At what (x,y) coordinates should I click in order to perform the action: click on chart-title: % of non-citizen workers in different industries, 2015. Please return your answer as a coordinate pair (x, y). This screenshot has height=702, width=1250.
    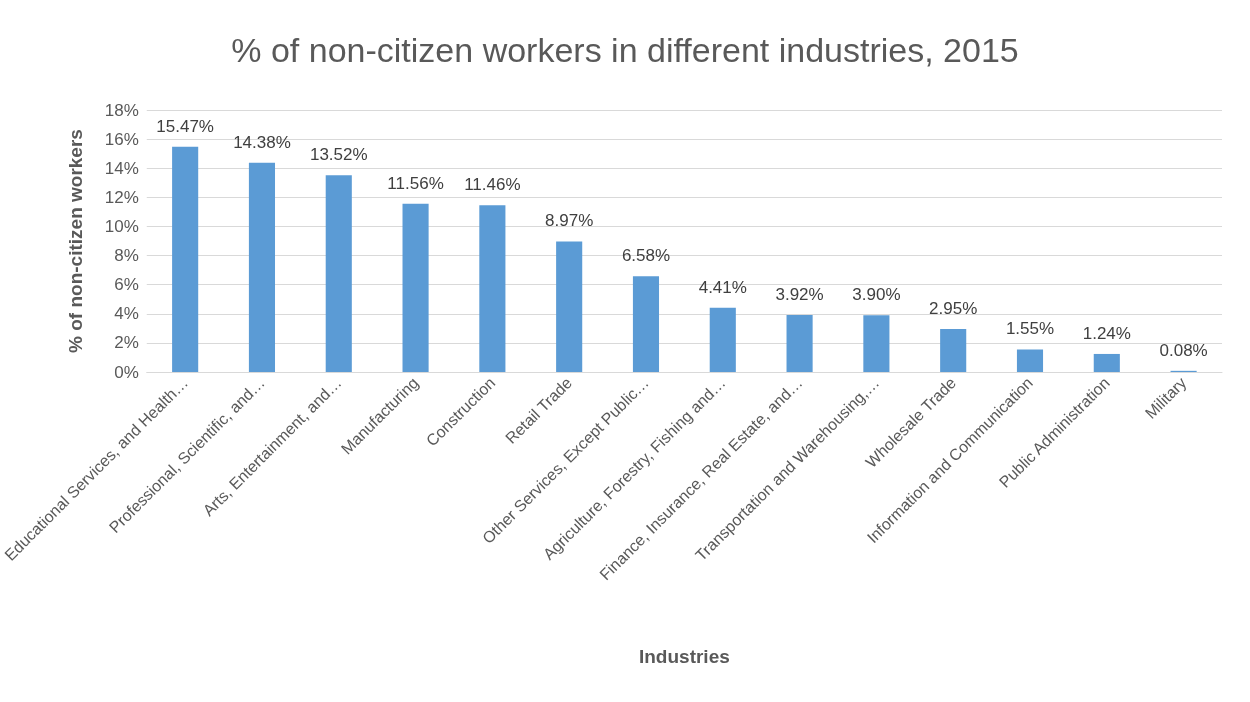
    Looking at the image, I should click on (625, 50).